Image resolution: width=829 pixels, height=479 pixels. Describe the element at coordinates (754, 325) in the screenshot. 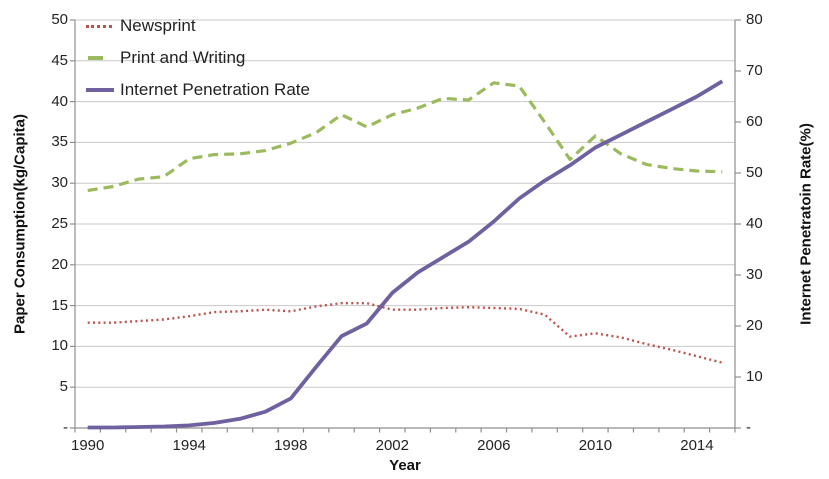

I see `right-axis-tick-label: 20` at that location.